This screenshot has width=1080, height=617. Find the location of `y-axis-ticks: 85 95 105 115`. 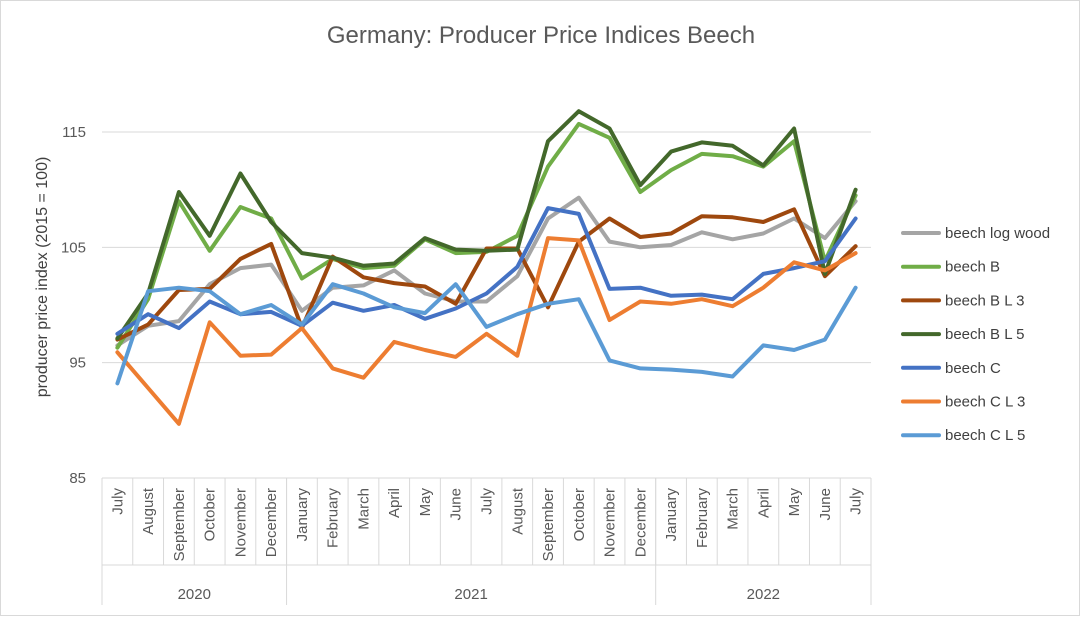

y-axis-ticks: 85 95 105 115 is located at coordinates (73, 305).